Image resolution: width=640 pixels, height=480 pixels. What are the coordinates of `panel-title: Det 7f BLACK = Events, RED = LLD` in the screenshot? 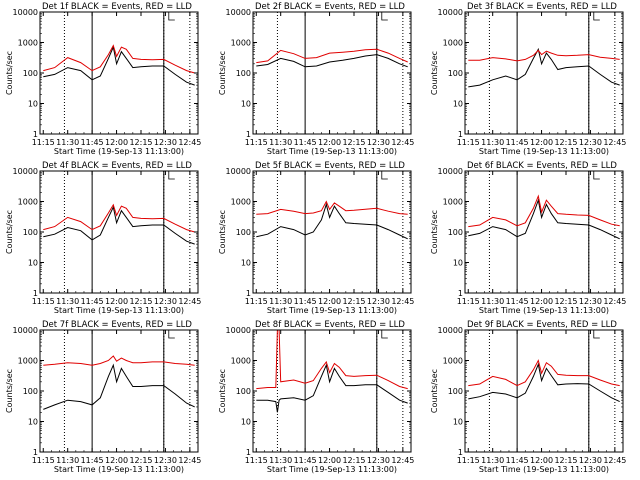 It's located at (117, 325).